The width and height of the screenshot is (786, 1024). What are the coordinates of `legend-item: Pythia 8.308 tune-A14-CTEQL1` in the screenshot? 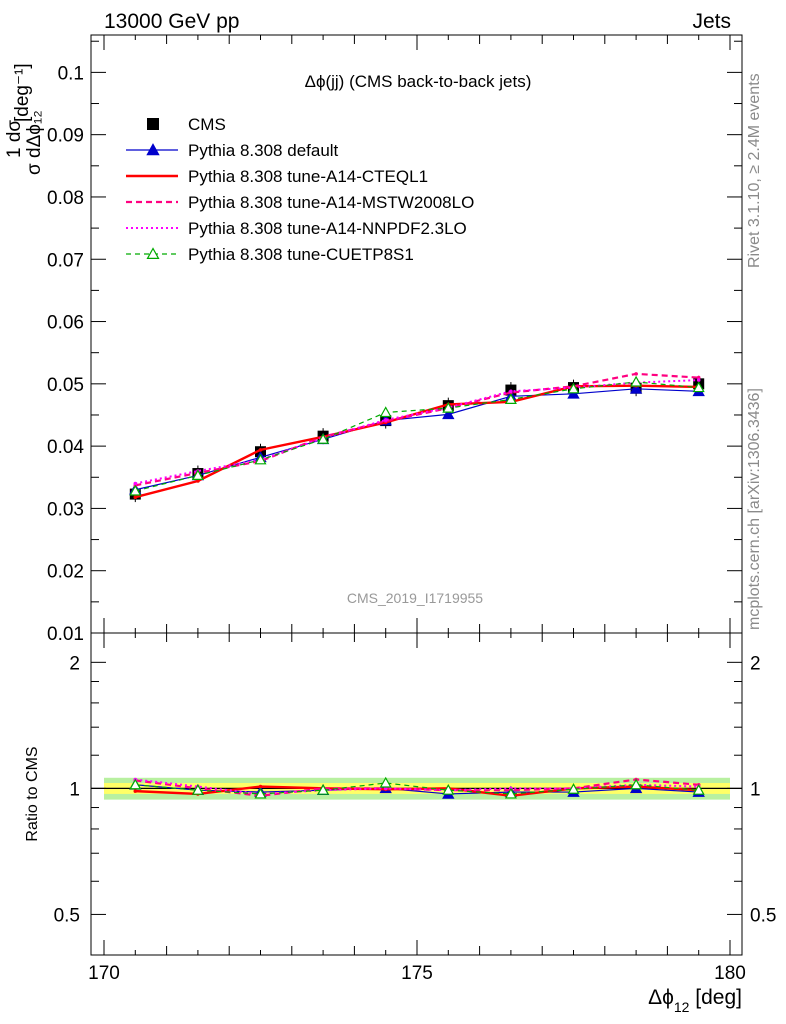 It's located at (277, 176).